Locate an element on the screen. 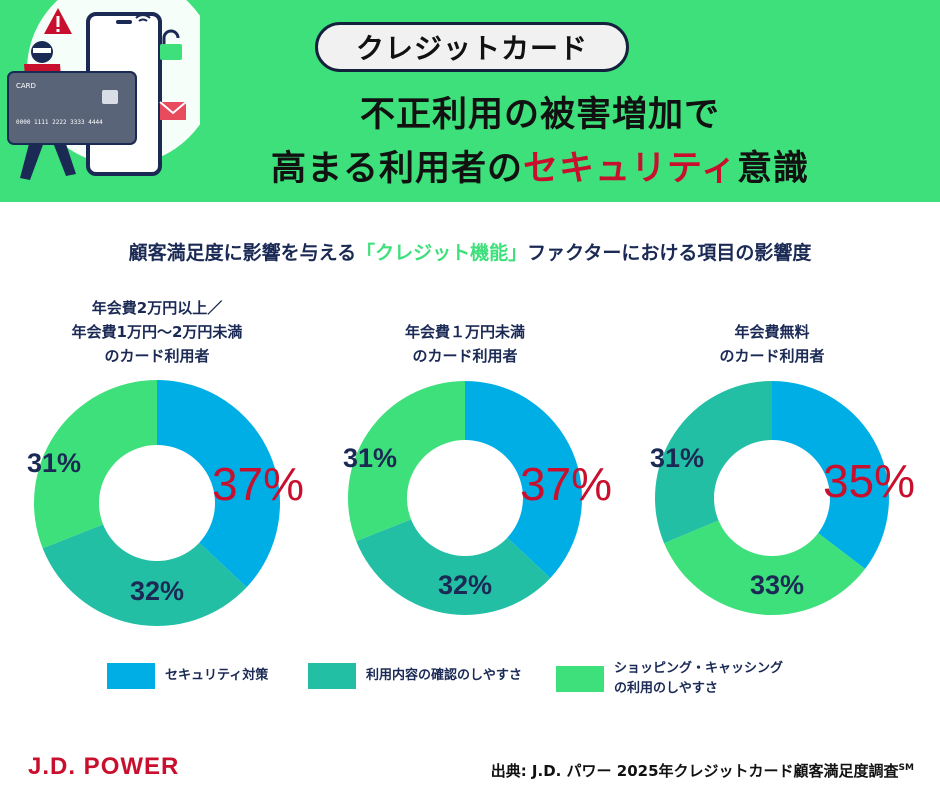 This screenshot has height=788, width=940. chart-1-title-line: 年会費2万円以上／ is located at coordinates (157, 308).